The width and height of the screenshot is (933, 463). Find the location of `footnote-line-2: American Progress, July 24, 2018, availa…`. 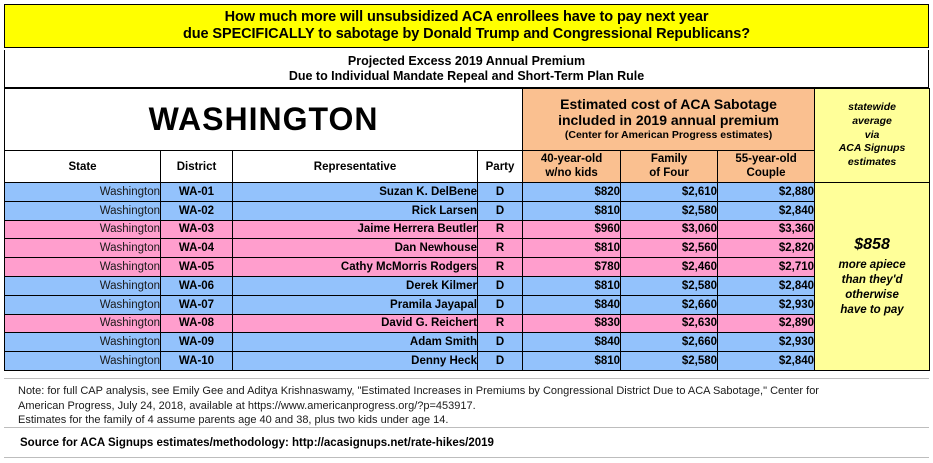

footnote-line-2: American Progress, July 24, 2018, availa… is located at coordinates (247, 405).